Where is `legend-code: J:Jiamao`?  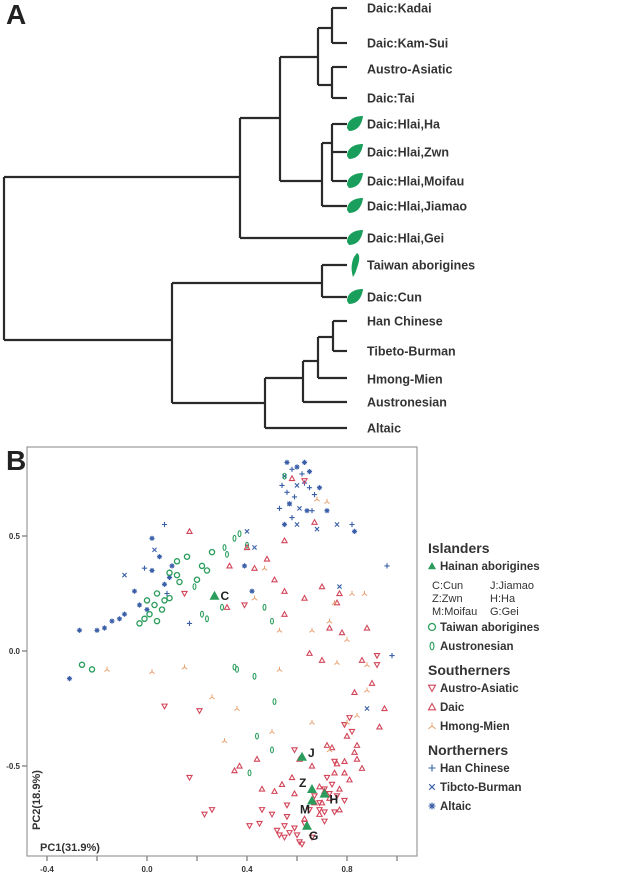 legend-code: J:Jiamao is located at coordinates (512, 586).